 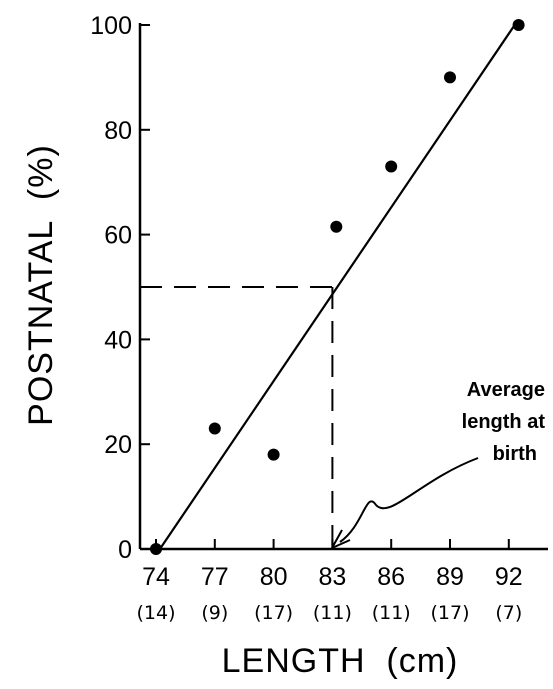 I want to click on x-tick-label: 80, so click(x=274, y=577).